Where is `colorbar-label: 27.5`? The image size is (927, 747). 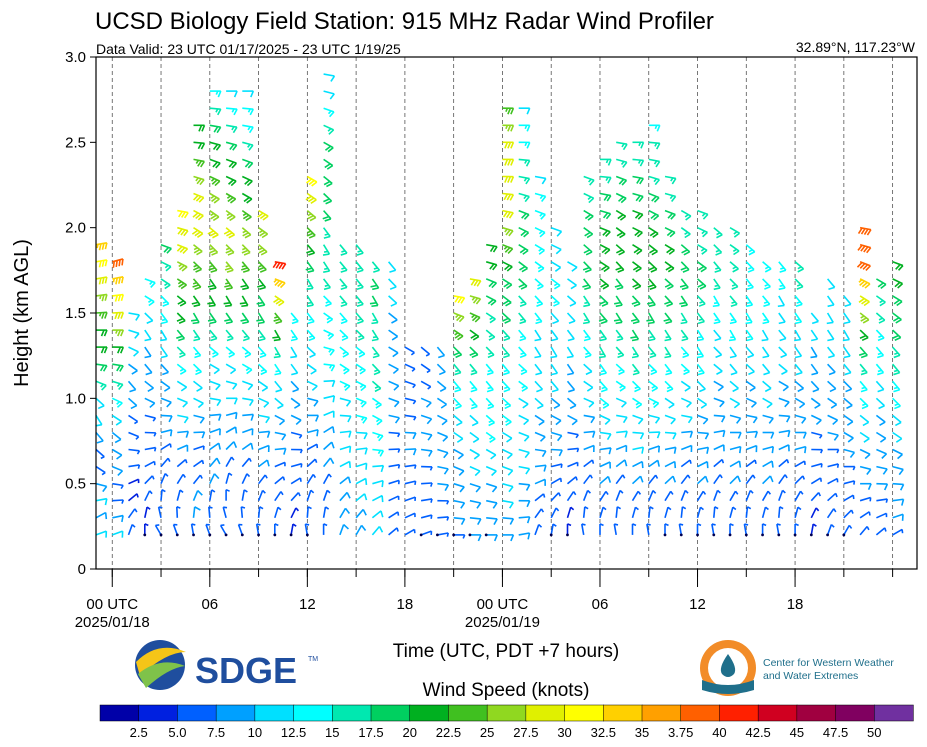 colorbar-label: 27.5 is located at coordinates (525, 732).